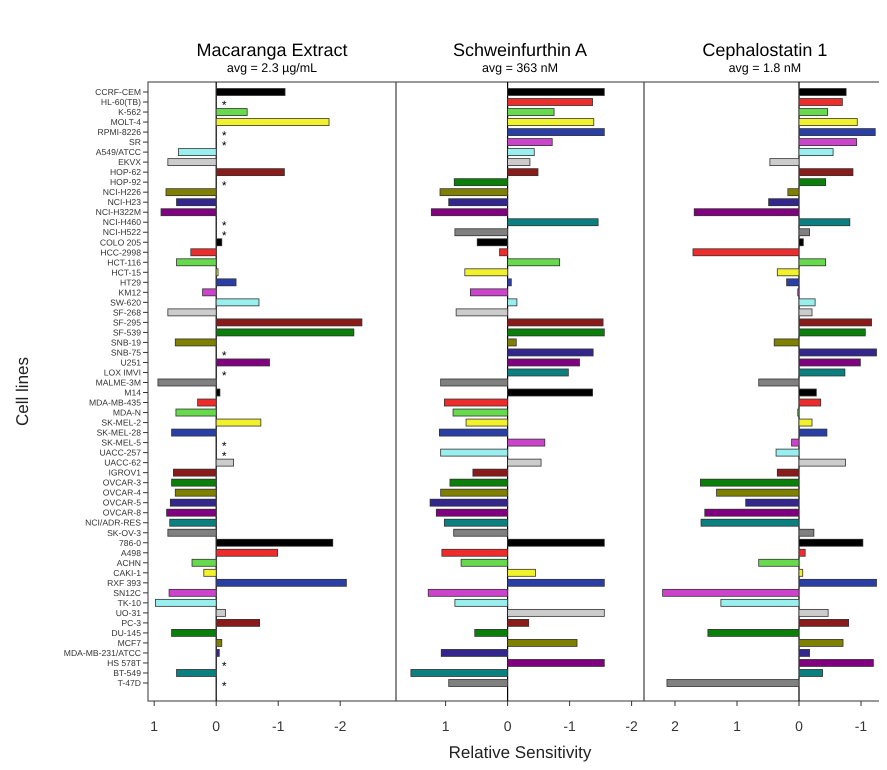 Image resolution: width=887 pixels, height=770 pixels. What do you see at coordinates (340, 726) in the screenshot?
I see `x-tick-label: -2` at bounding box center [340, 726].